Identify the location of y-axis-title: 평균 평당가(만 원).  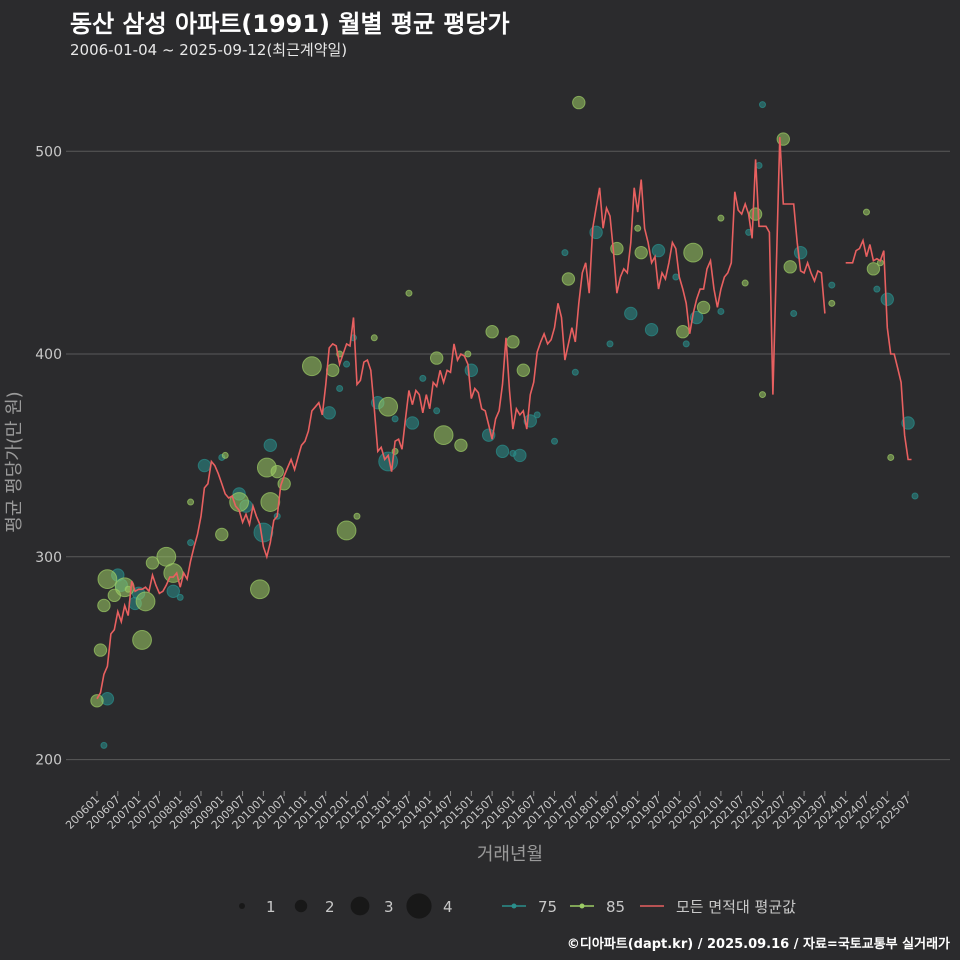
(14, 461).